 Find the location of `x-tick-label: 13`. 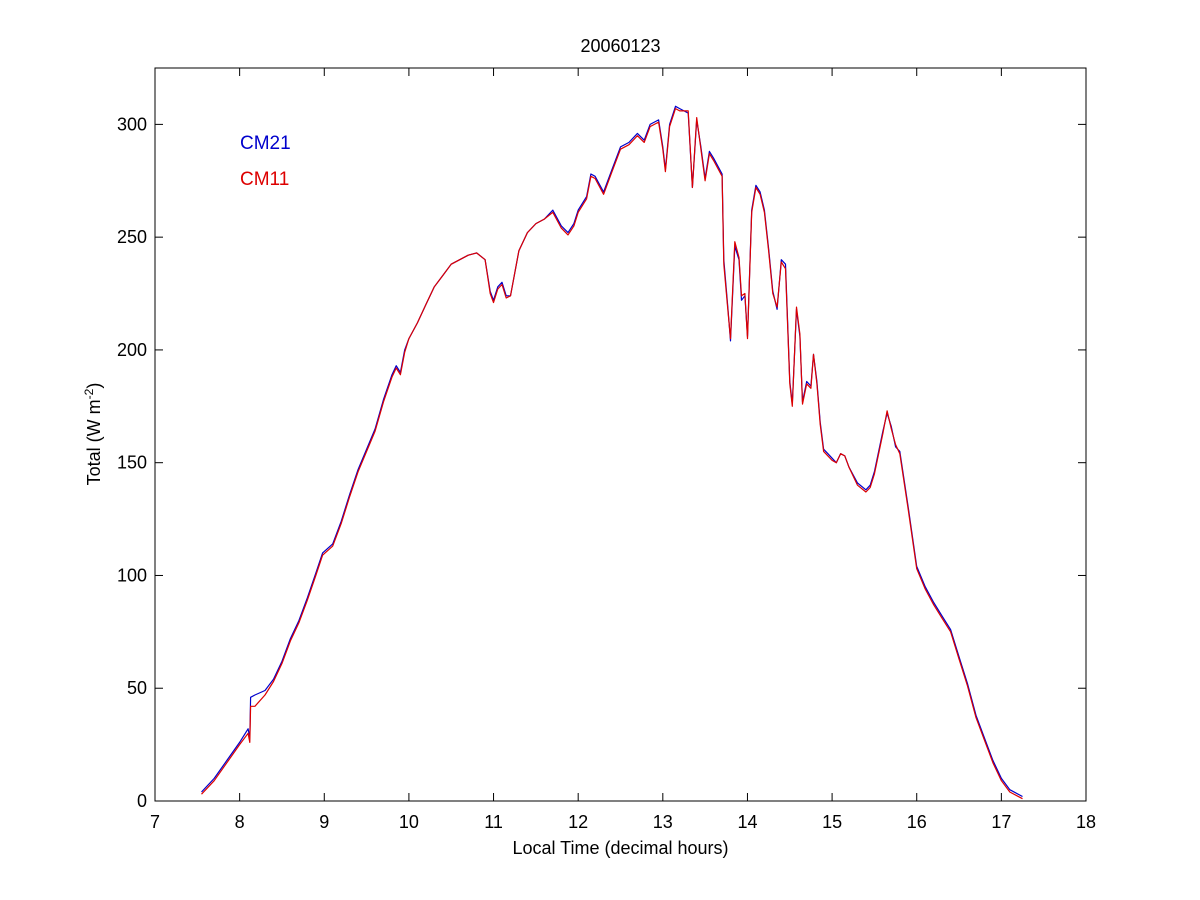

x-tick-label: 13 is located at coordinates (663, 822).